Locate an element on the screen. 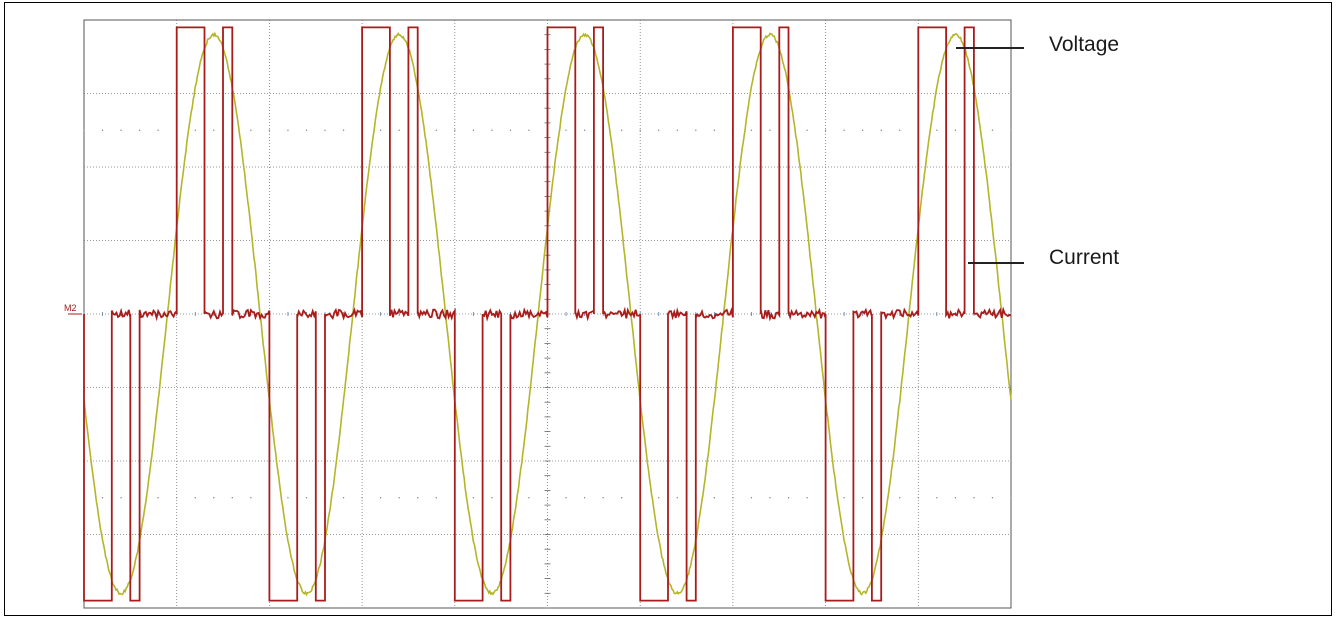 The width and height of the screenshot is (1336, 618). legend-item-current: Current is located at coordinates (1084, 258).